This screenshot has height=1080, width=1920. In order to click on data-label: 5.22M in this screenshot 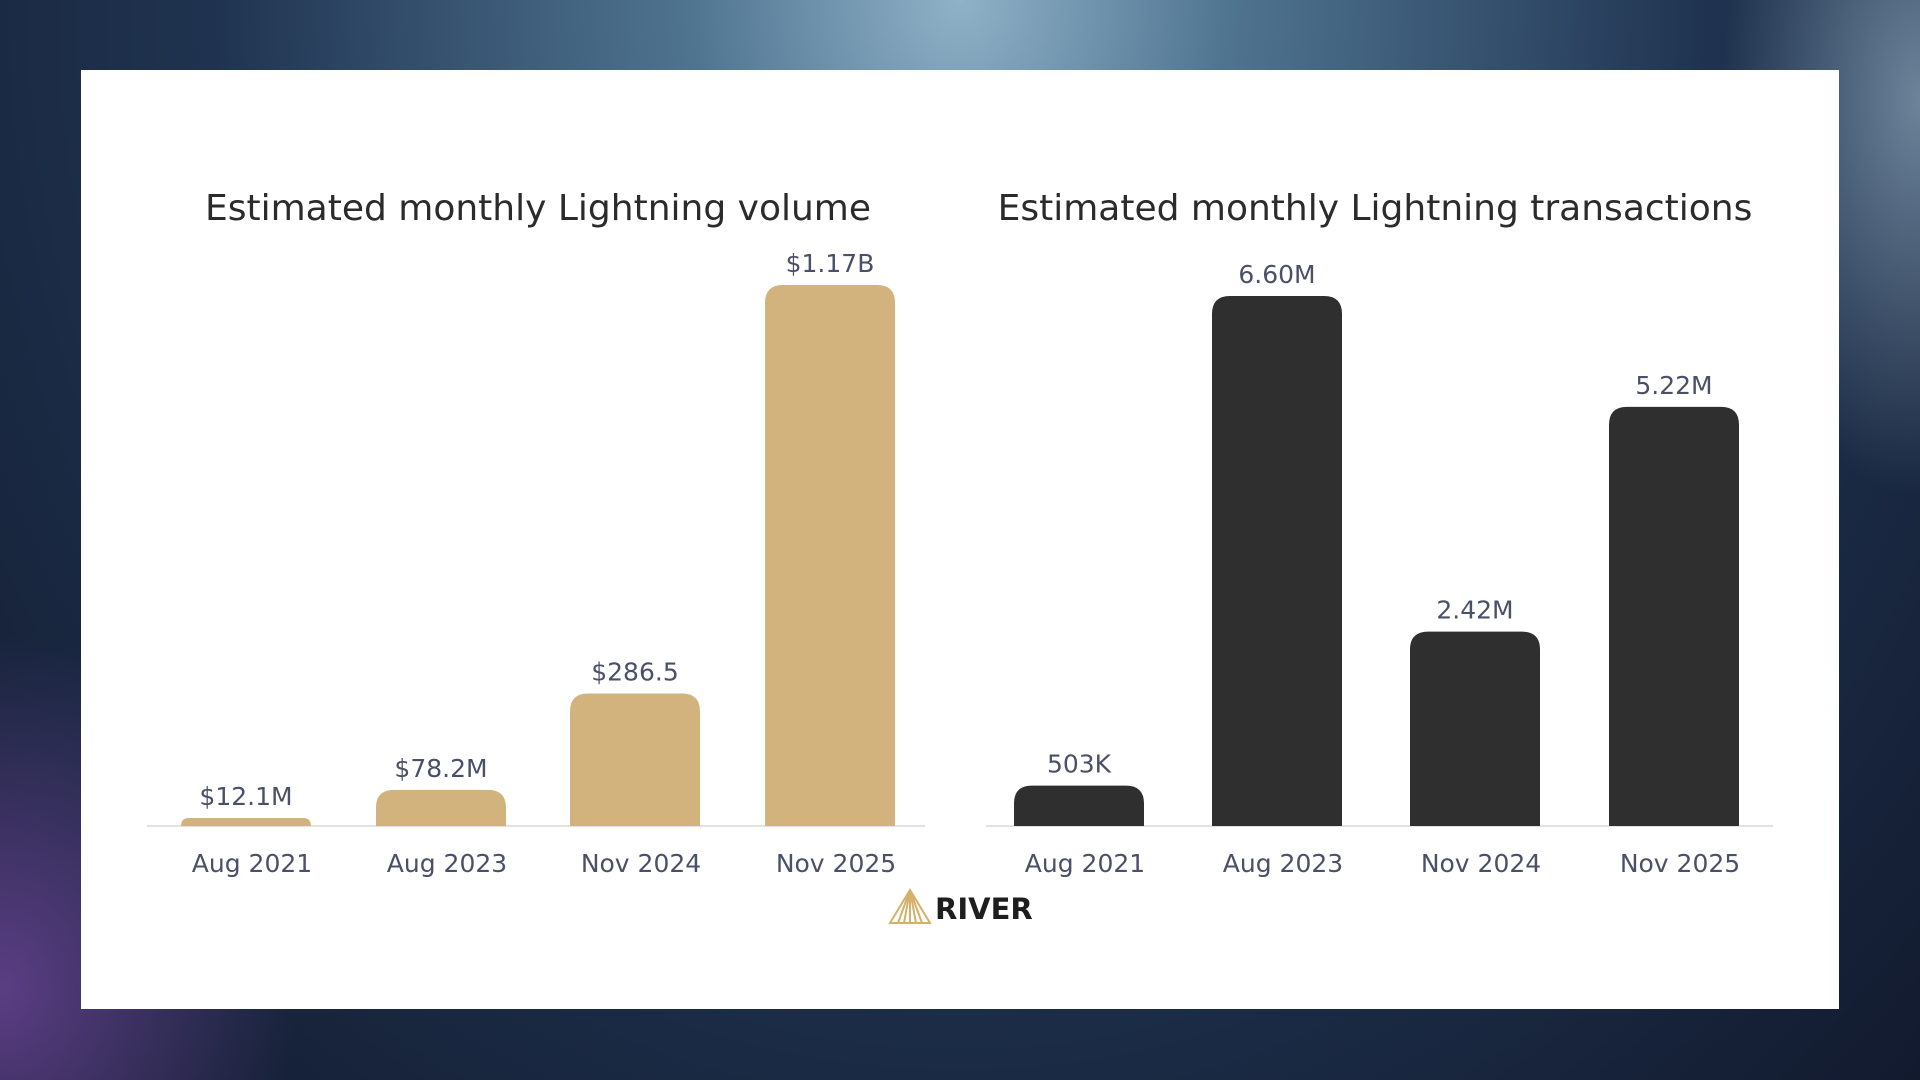, I will do `click(1673, 385)`.